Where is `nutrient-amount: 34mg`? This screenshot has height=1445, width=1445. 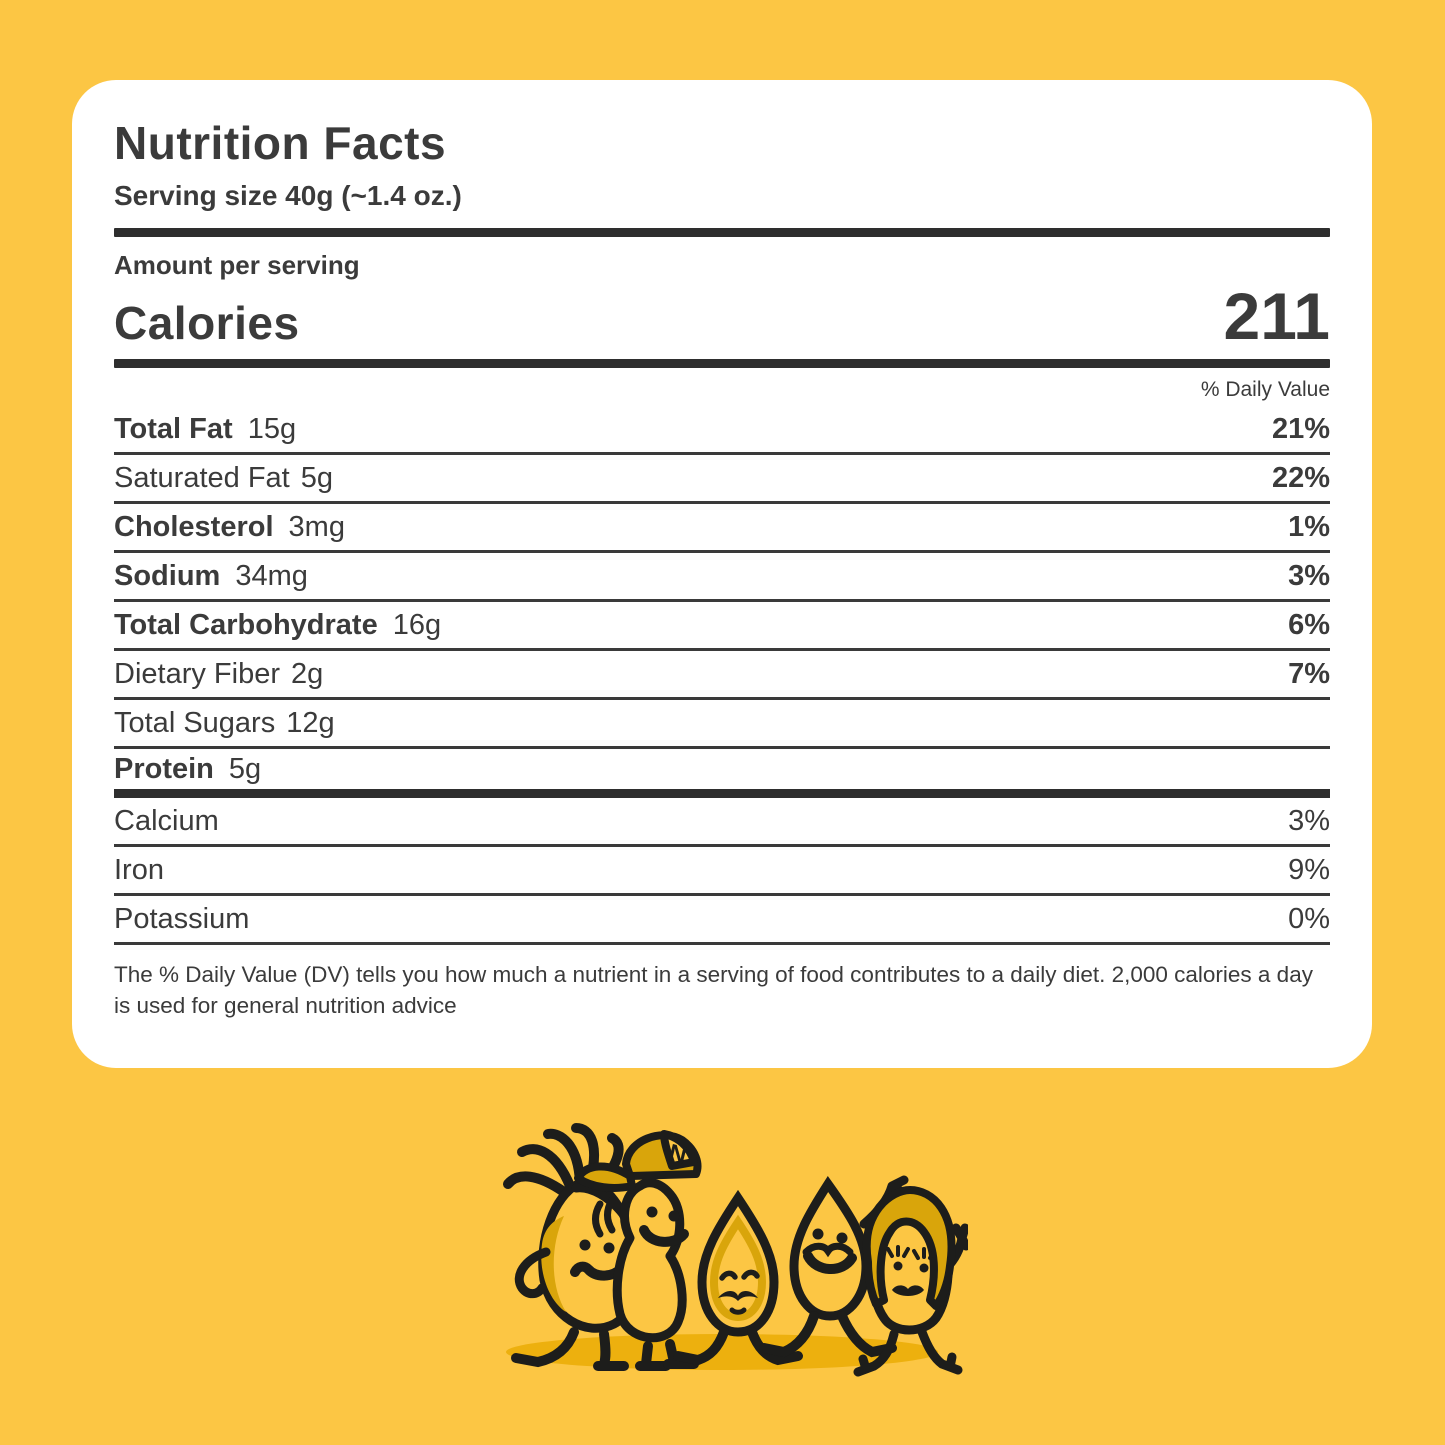
nutrient-amount: 34mg is located at coordinates (271, 575).